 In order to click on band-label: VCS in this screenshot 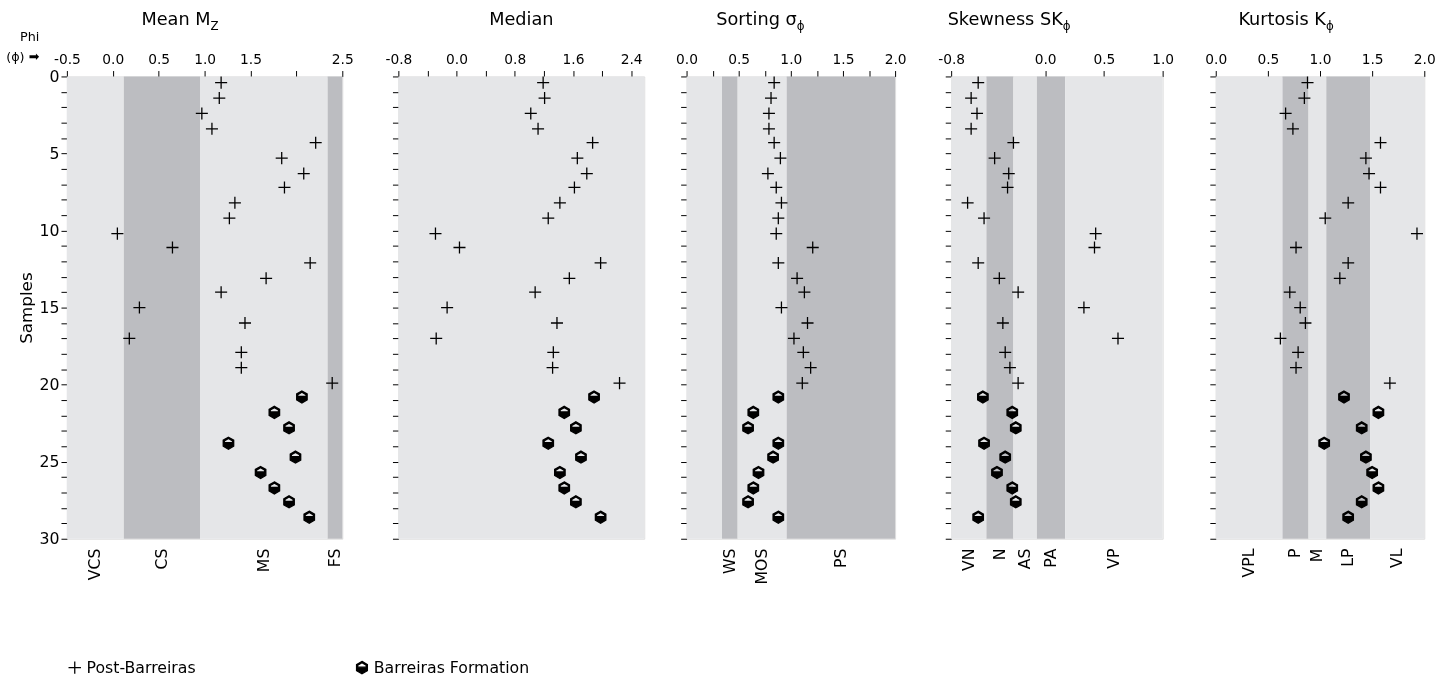, I will do `click(95, 564)`.